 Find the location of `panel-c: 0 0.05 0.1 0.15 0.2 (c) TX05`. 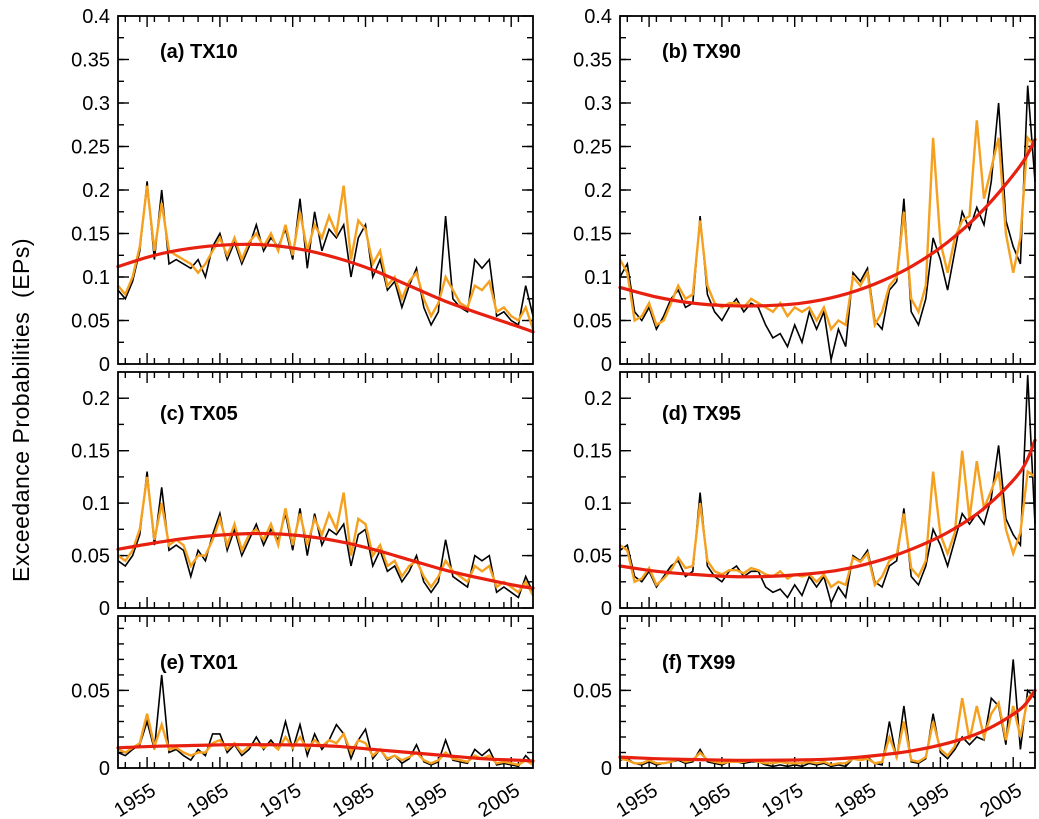

panel-c: 0 0.05 0.1 0.15 0.2 (c) TX05 is located at coordinates (303, 495).